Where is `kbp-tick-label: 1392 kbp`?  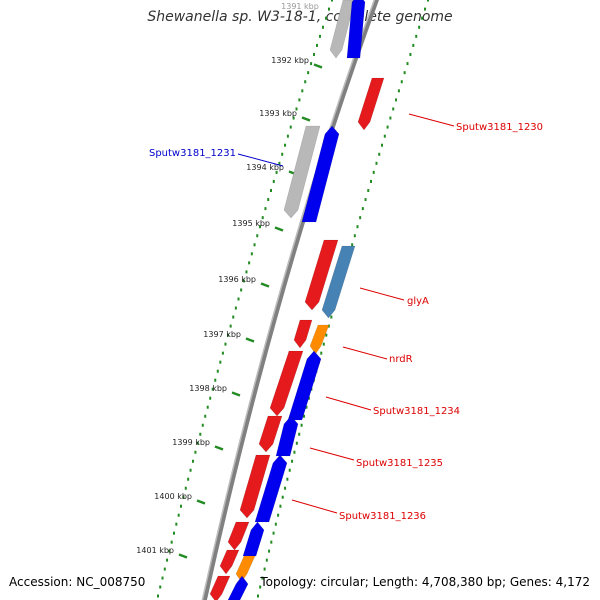 kbp-tick-label: 1392 kbp is located at coordinates (290, 60).